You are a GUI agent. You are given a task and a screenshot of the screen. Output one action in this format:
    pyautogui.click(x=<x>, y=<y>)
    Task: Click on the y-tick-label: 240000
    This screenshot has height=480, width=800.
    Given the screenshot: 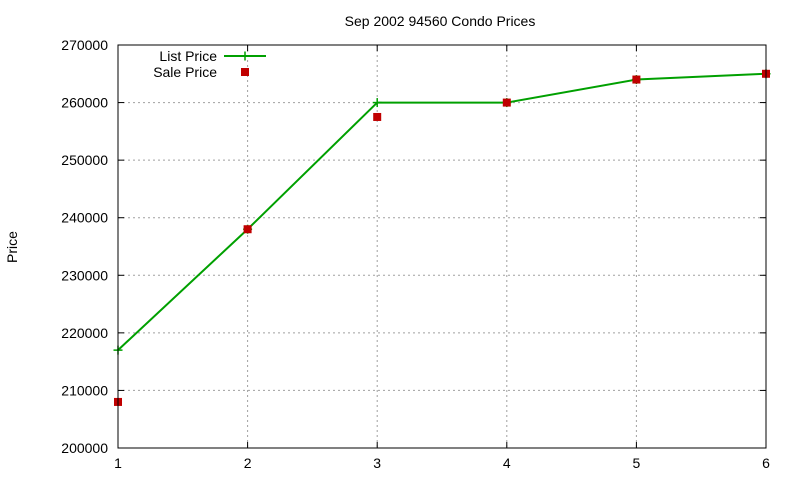 What is the action you would take?
    pyautogui.click(x=84, y=218)
    